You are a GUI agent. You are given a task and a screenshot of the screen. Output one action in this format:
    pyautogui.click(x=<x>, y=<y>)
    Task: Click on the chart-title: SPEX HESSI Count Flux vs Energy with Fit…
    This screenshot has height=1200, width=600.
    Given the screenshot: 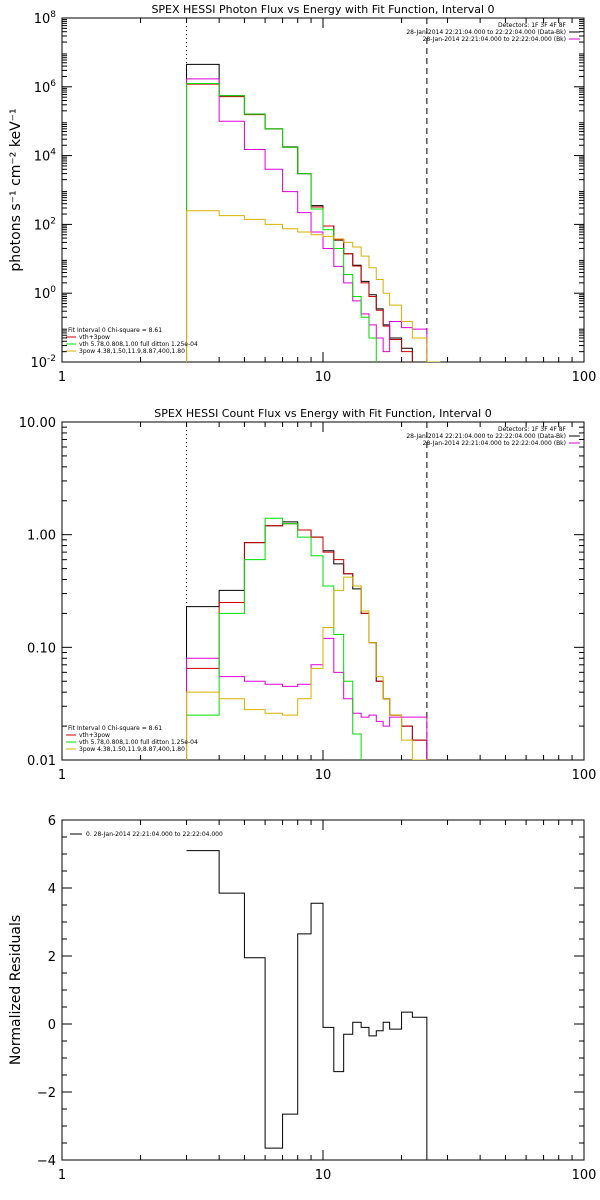 What is the action you would take?
    pyautogui.click(x=322, y=413)
    